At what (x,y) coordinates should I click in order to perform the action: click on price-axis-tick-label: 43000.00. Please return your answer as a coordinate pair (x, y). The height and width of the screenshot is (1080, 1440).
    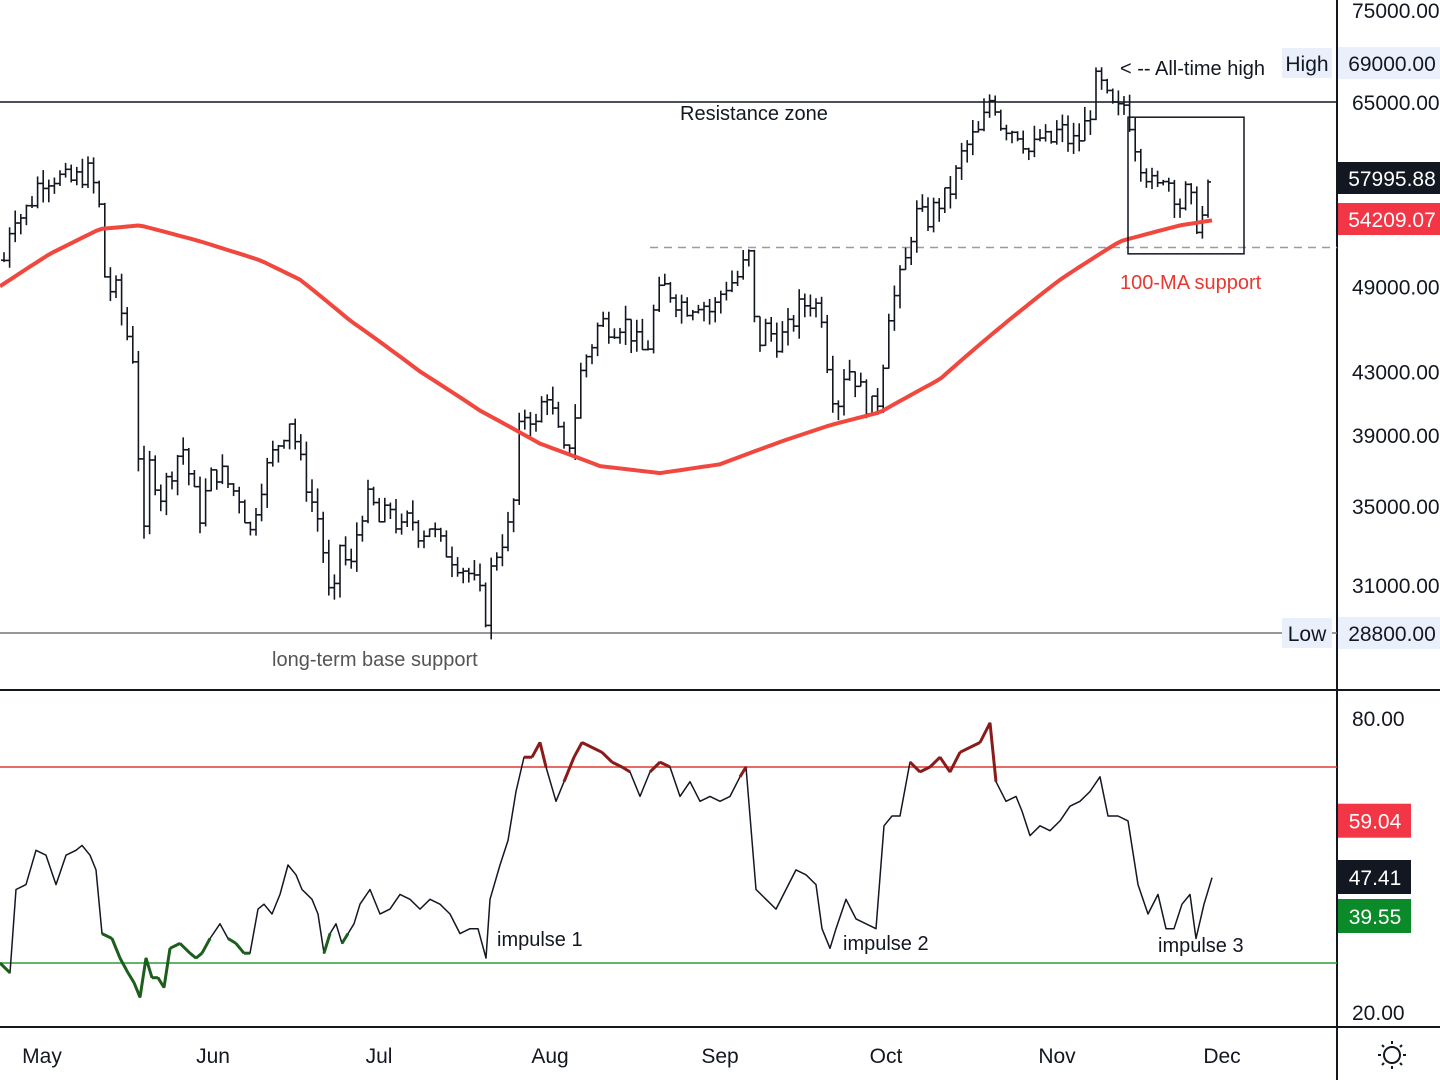
    Looking at the image, I should click on (1396, 373).